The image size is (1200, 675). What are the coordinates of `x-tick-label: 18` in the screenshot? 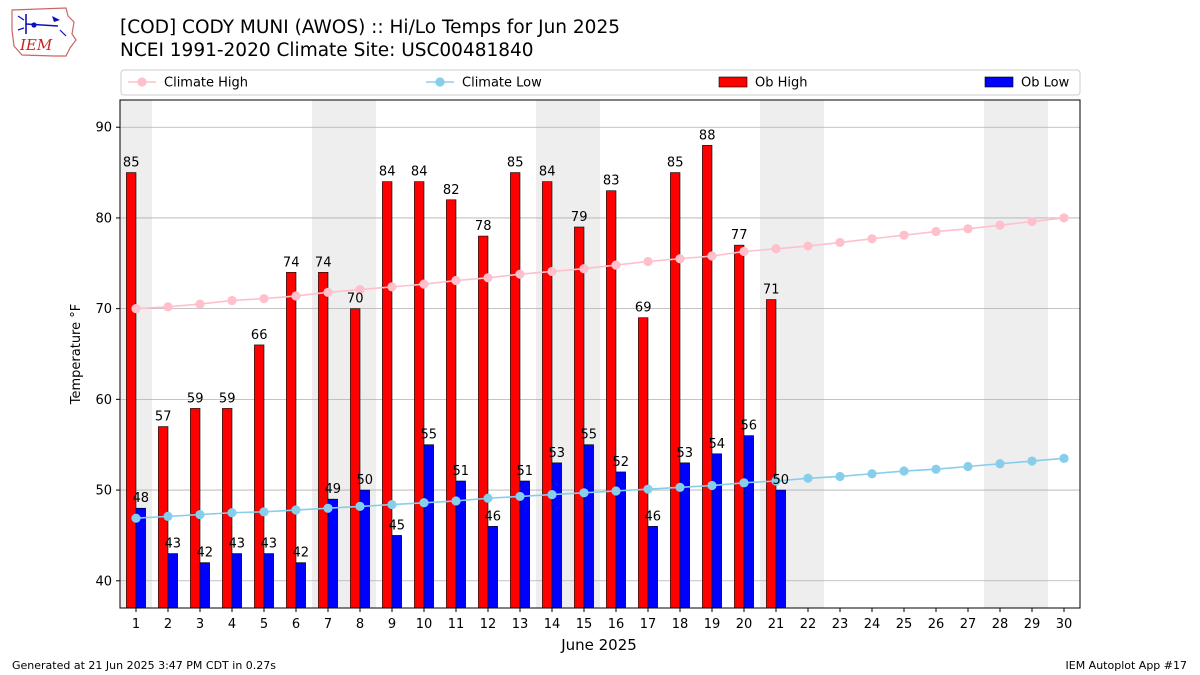 It's located at (680, 624).